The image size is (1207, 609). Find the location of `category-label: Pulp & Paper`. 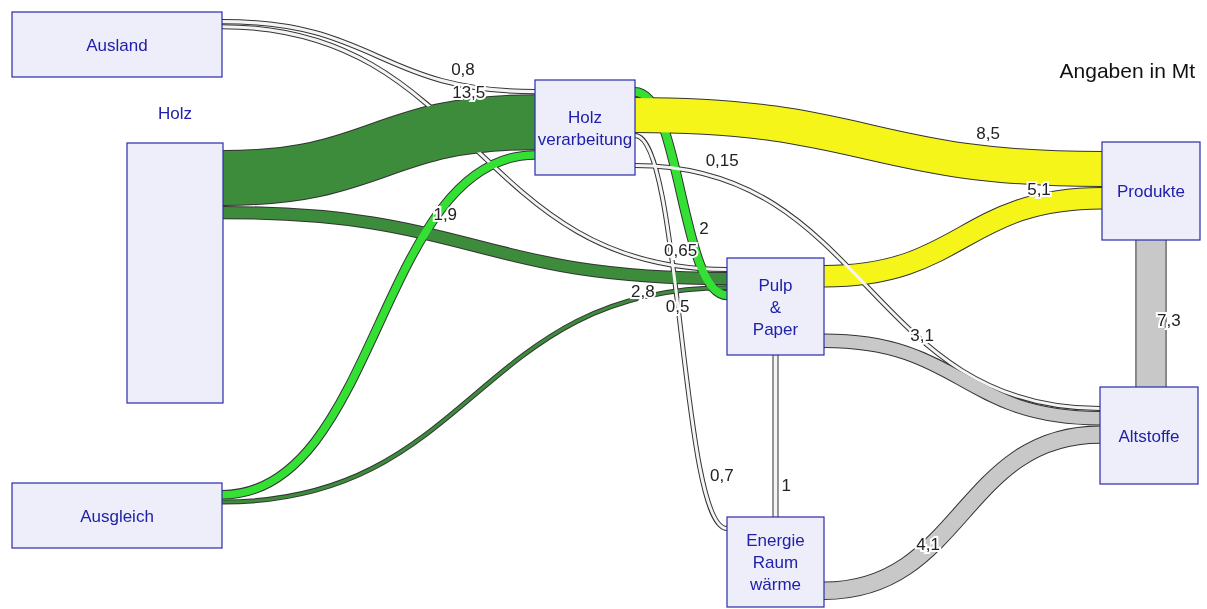

category-label: Pulp & Paper is located at coordinates (775, 307).